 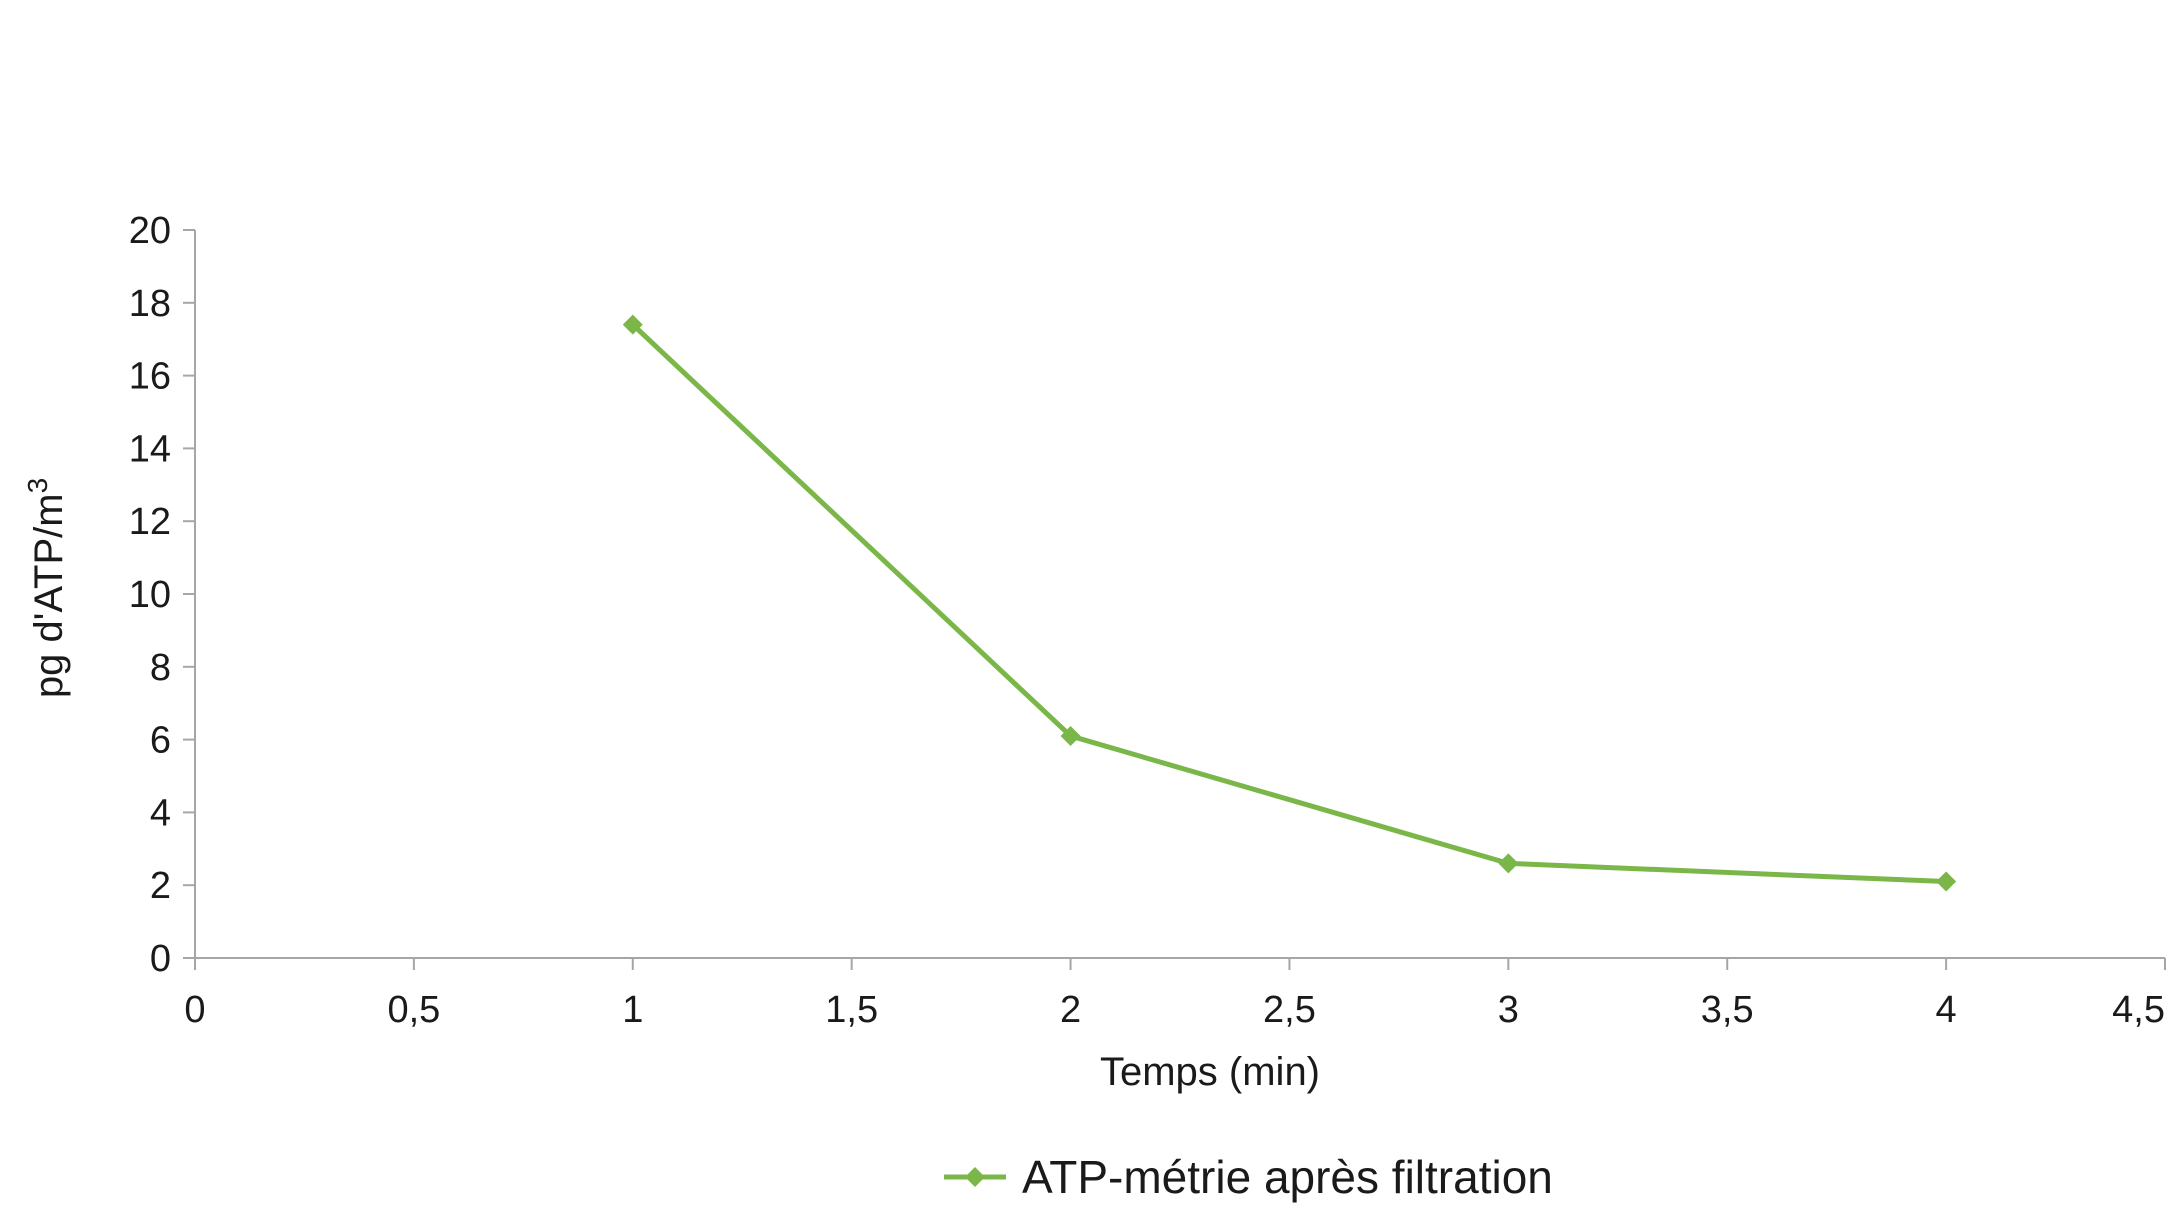 What do you see at coordinates (150, 522) in the screenshot?
I see `y-tick-label: 12` at bounding box center [150, 522].